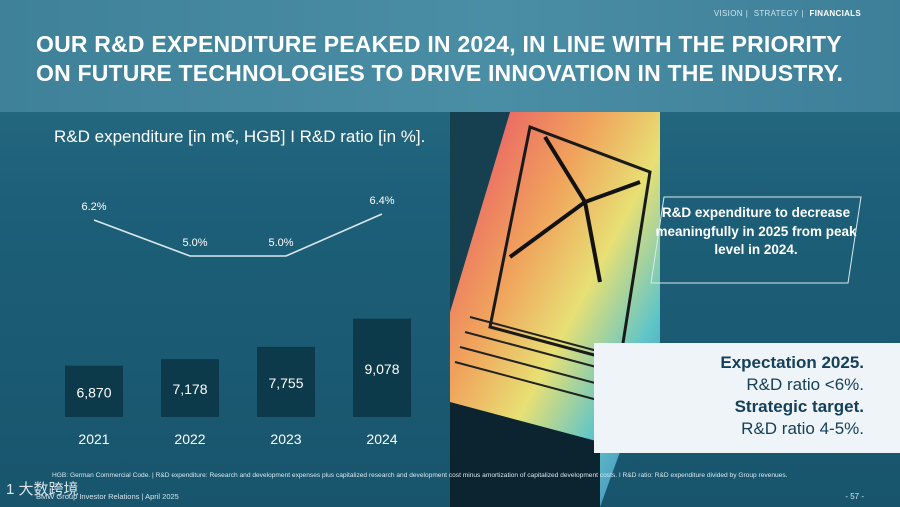 The image size is (900, 507). I want to click on breadcrumb-nav: VISION | STRATEGY | FINANCIALS, so click(787, 13).